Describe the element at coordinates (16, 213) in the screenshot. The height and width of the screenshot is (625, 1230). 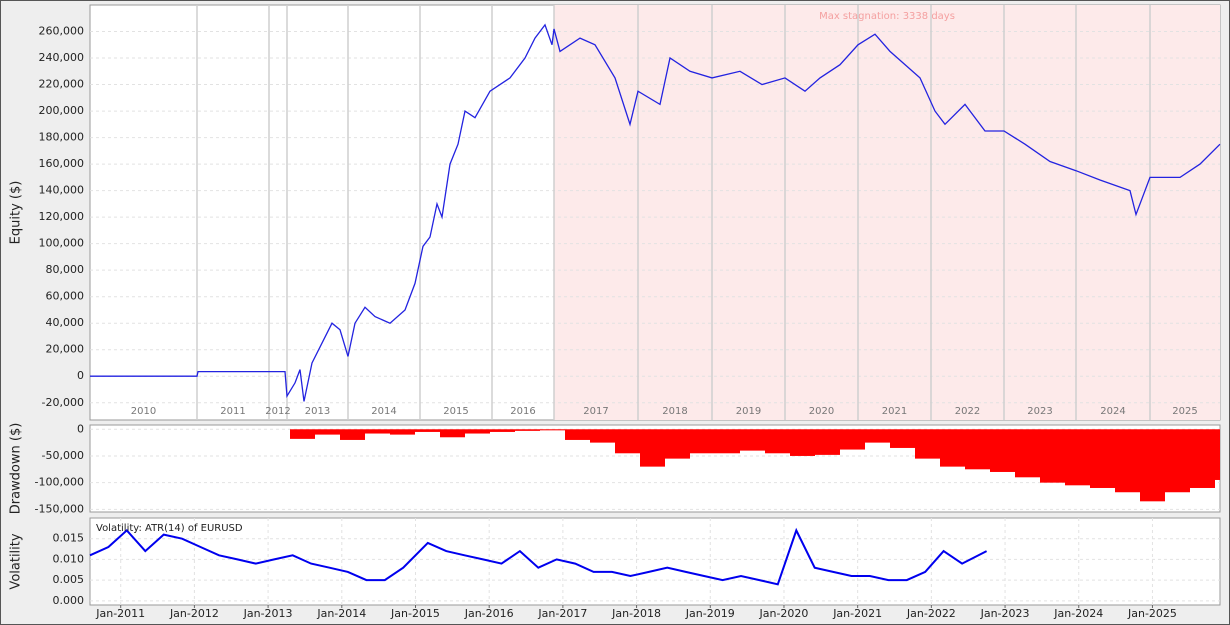
I see `y-axis-label: Equity ($)` at that location.